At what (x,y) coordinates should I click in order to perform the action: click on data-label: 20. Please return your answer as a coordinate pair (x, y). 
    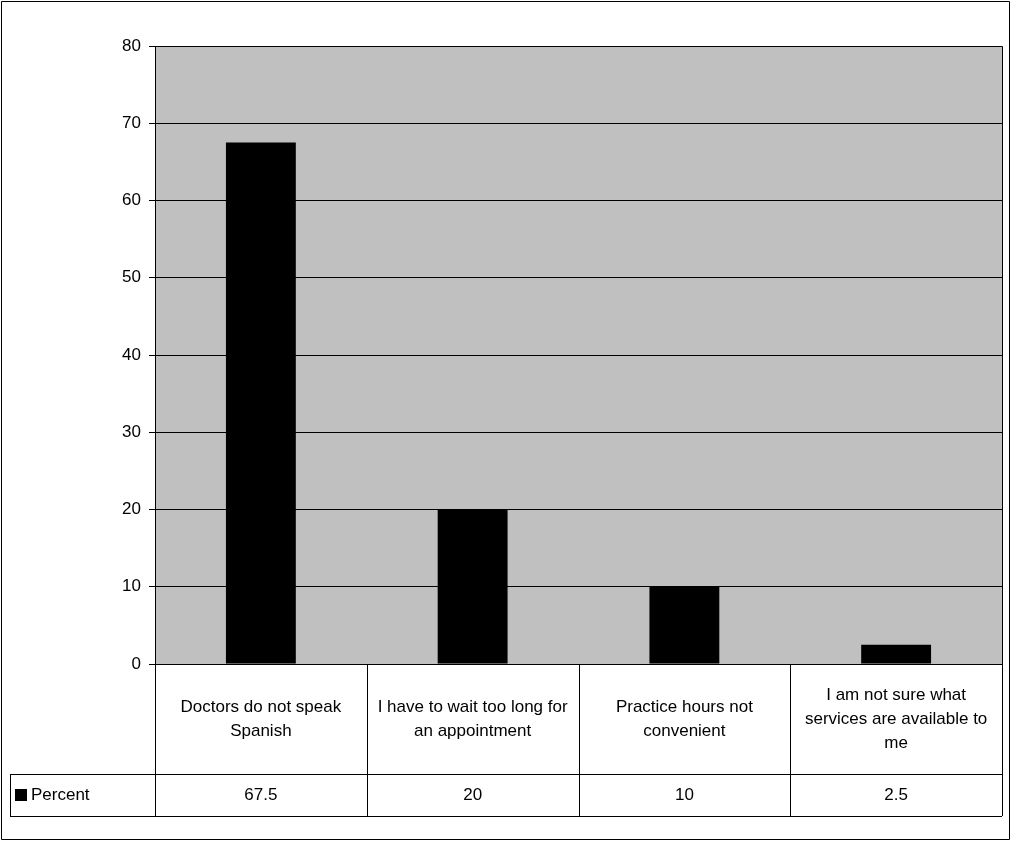
    Looking at the image, I should click on (473, 794).